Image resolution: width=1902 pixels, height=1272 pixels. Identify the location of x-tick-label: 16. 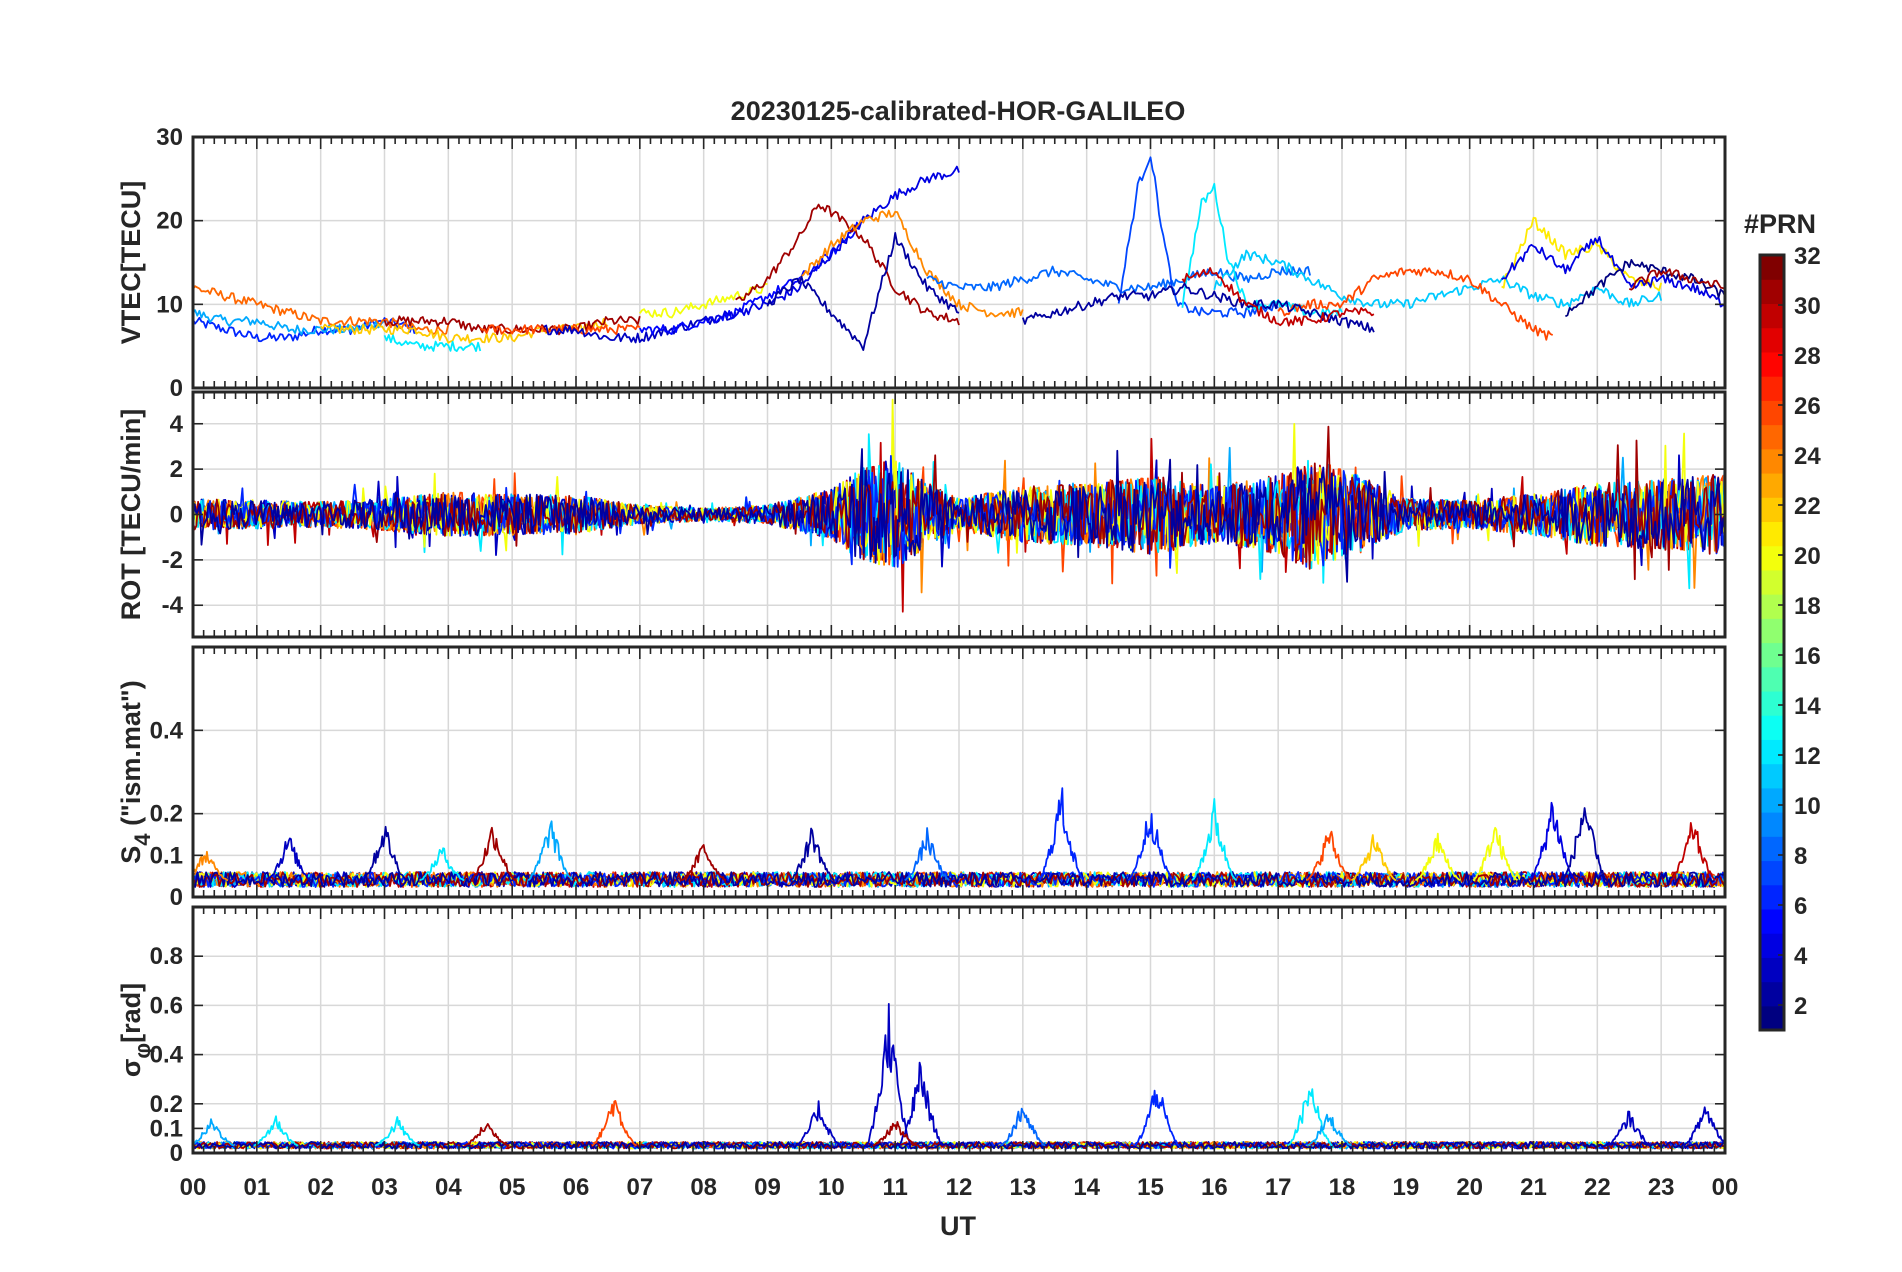
(1214, 1187).